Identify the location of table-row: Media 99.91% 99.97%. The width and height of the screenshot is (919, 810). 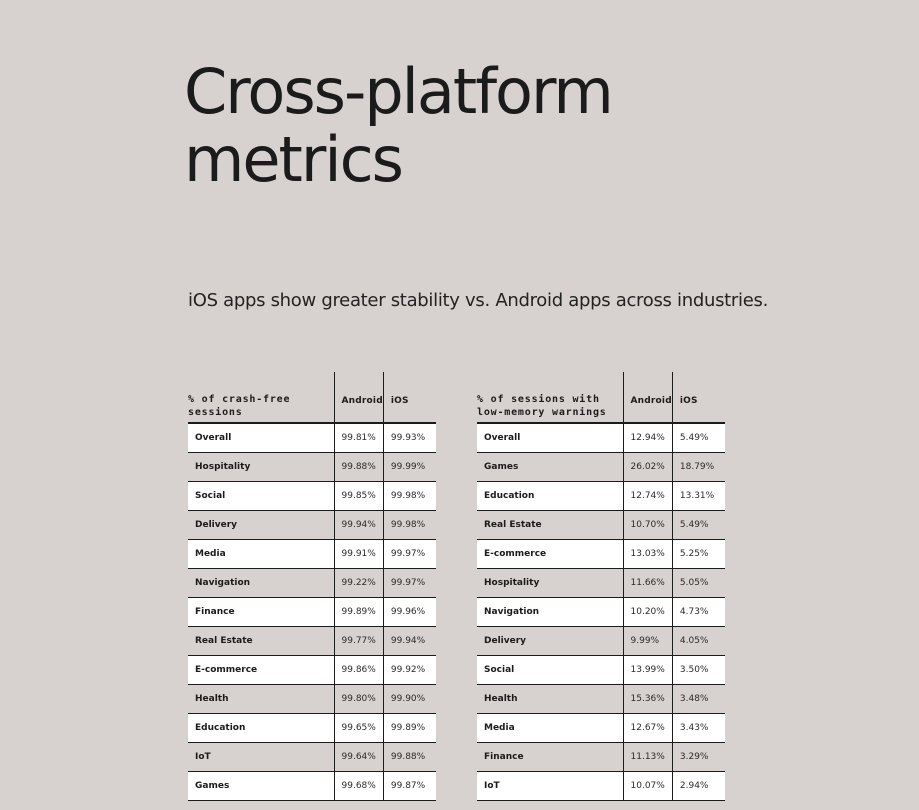
(312, 554).